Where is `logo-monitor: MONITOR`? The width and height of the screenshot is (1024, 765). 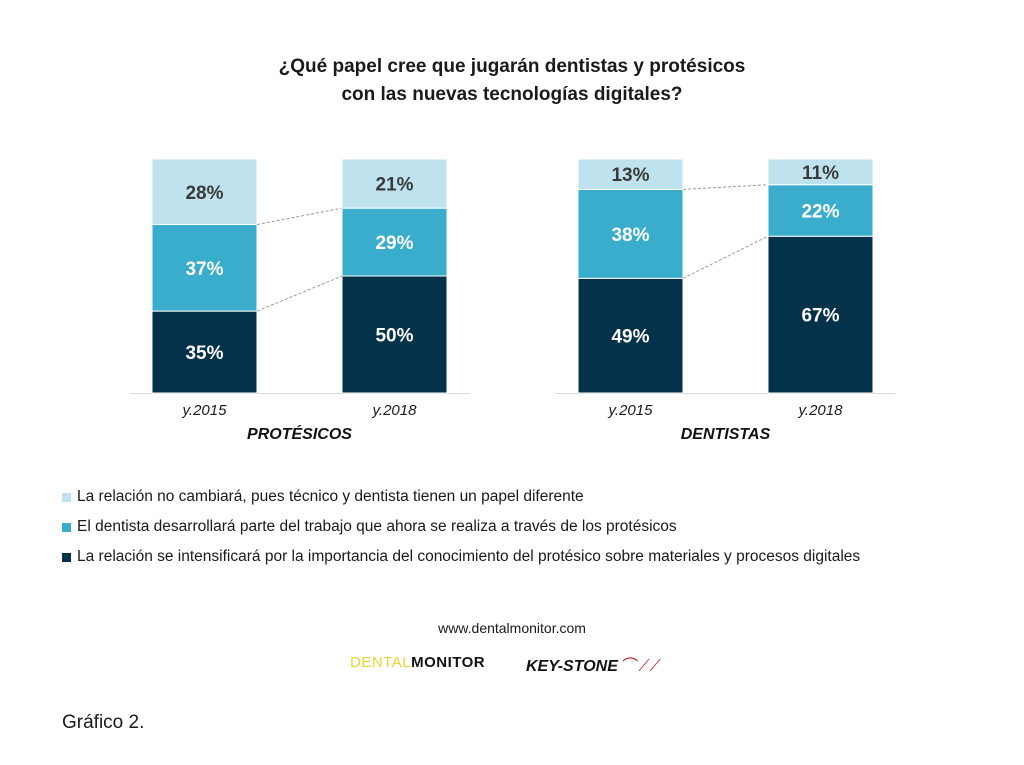
logo-monitor: MONITOR is located at coordinates (448, 662).